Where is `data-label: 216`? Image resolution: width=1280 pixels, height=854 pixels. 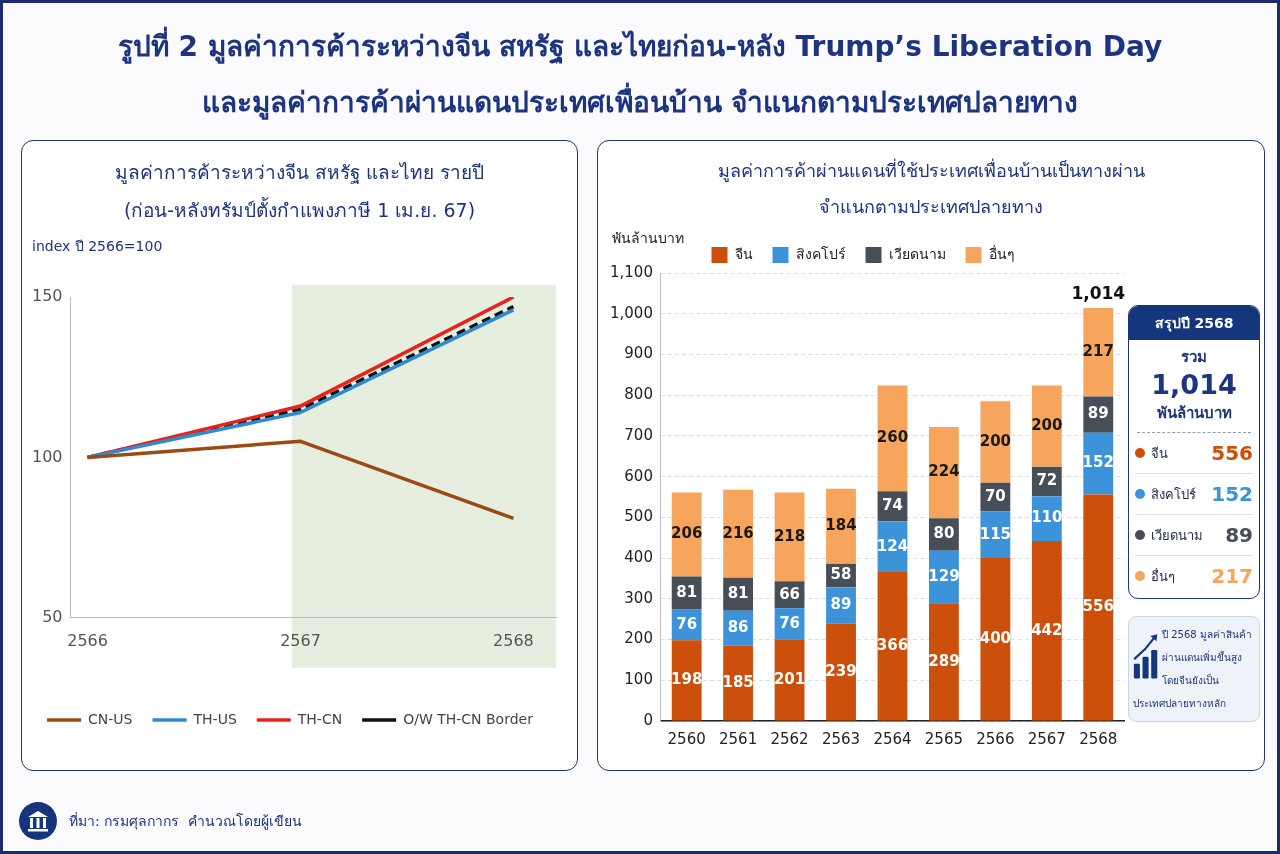 data-label: 216 is located at coordinates (738, 532).